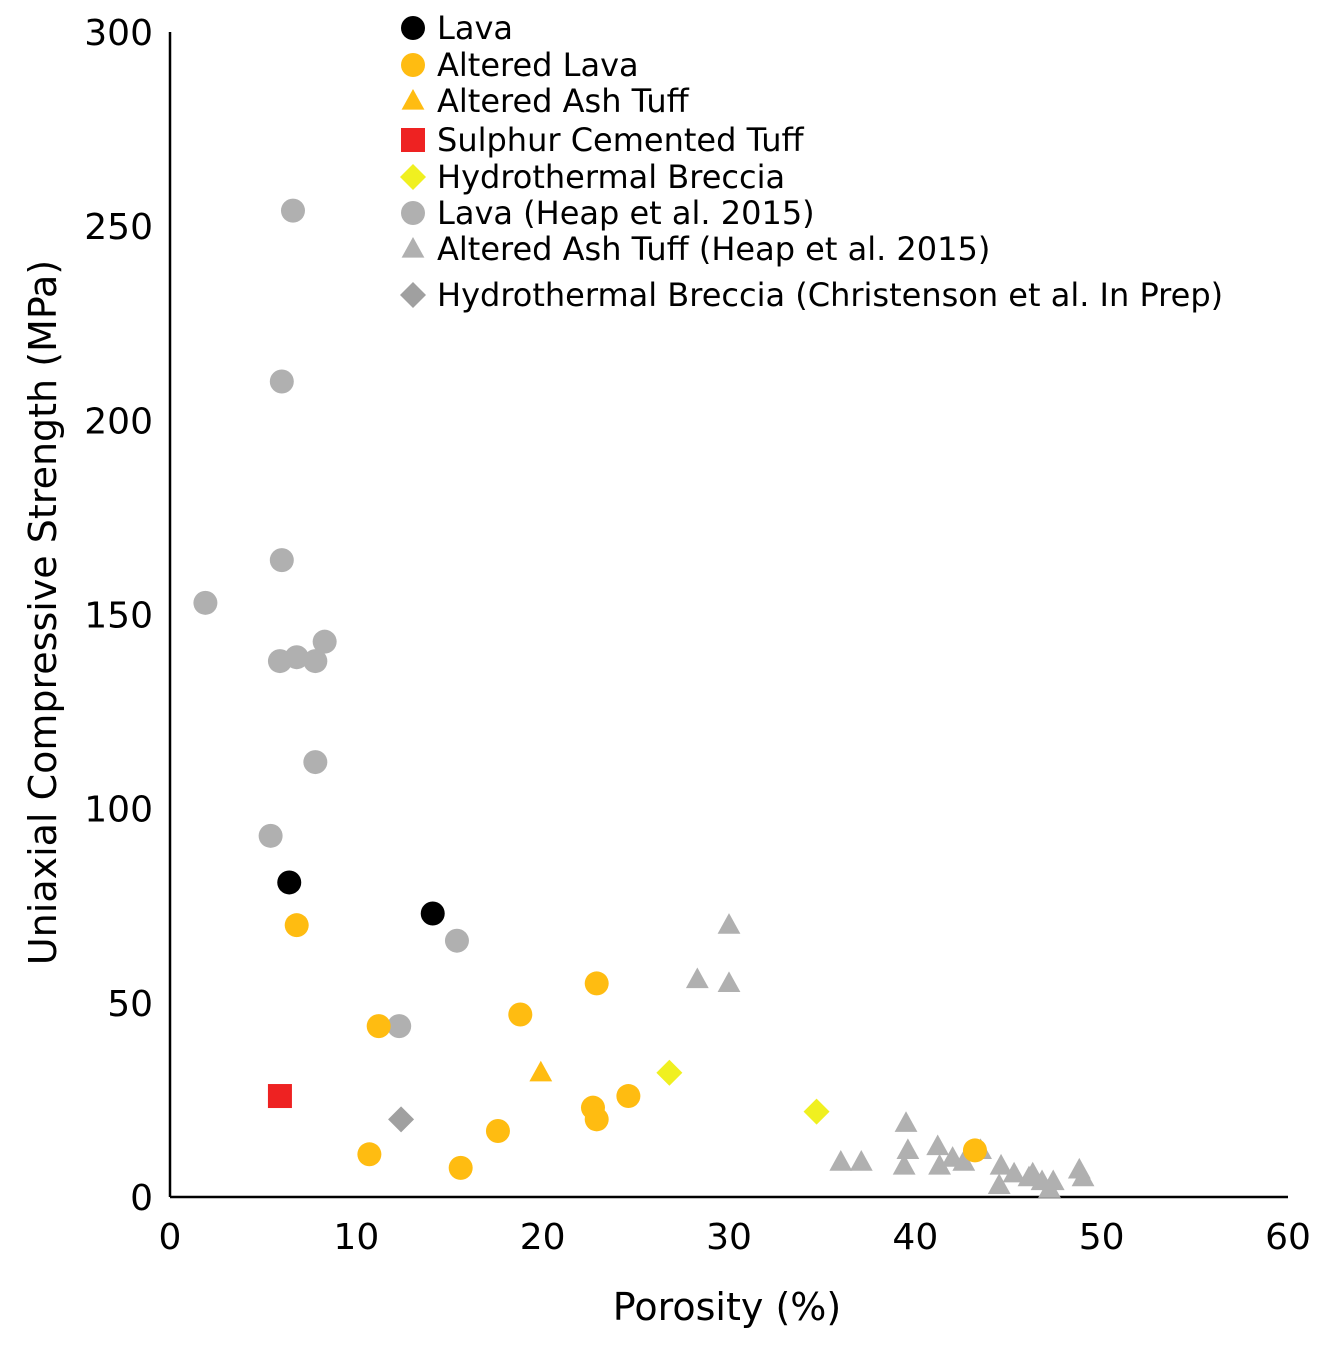 The image size is (1333, 1346). I want to click on legend-label: Altered Lava, so click(538, 65).